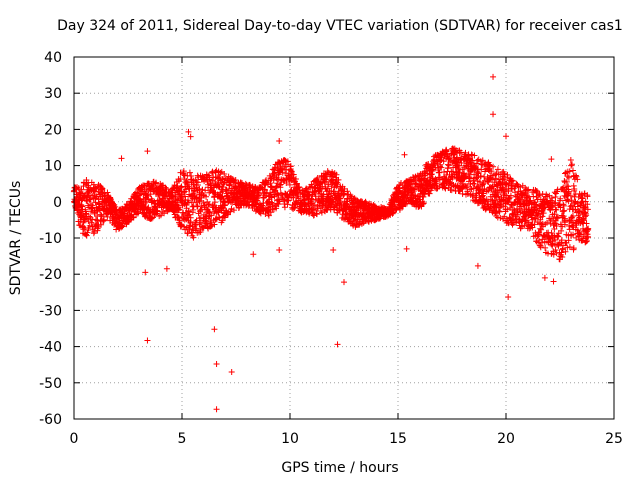  What do you see at coordinates (50, 348) in the screenshot?
I see `y-tick-label: -40` at bounding box center [50, 348].